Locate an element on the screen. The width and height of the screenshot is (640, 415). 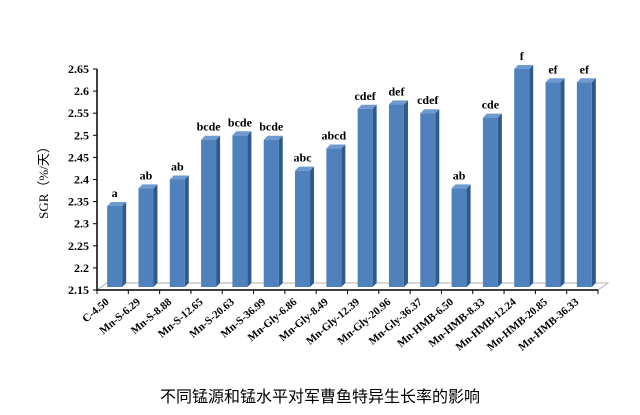
data-label: a is located at coordinates (115, 193).